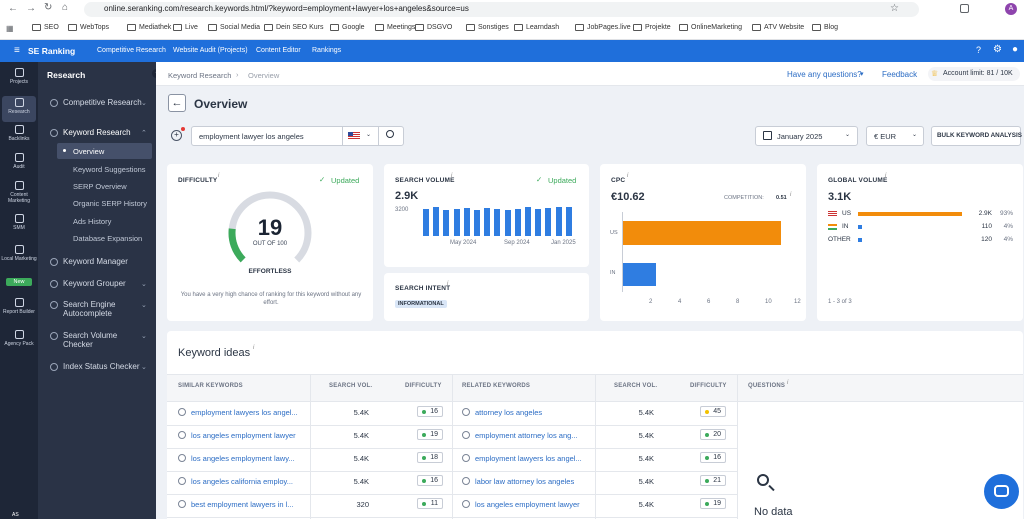 Image resolution: width=1024 pixels, height=519 pixels. I want to click on bookmark-sonstiges: Sonstiges, so click(487, 27).